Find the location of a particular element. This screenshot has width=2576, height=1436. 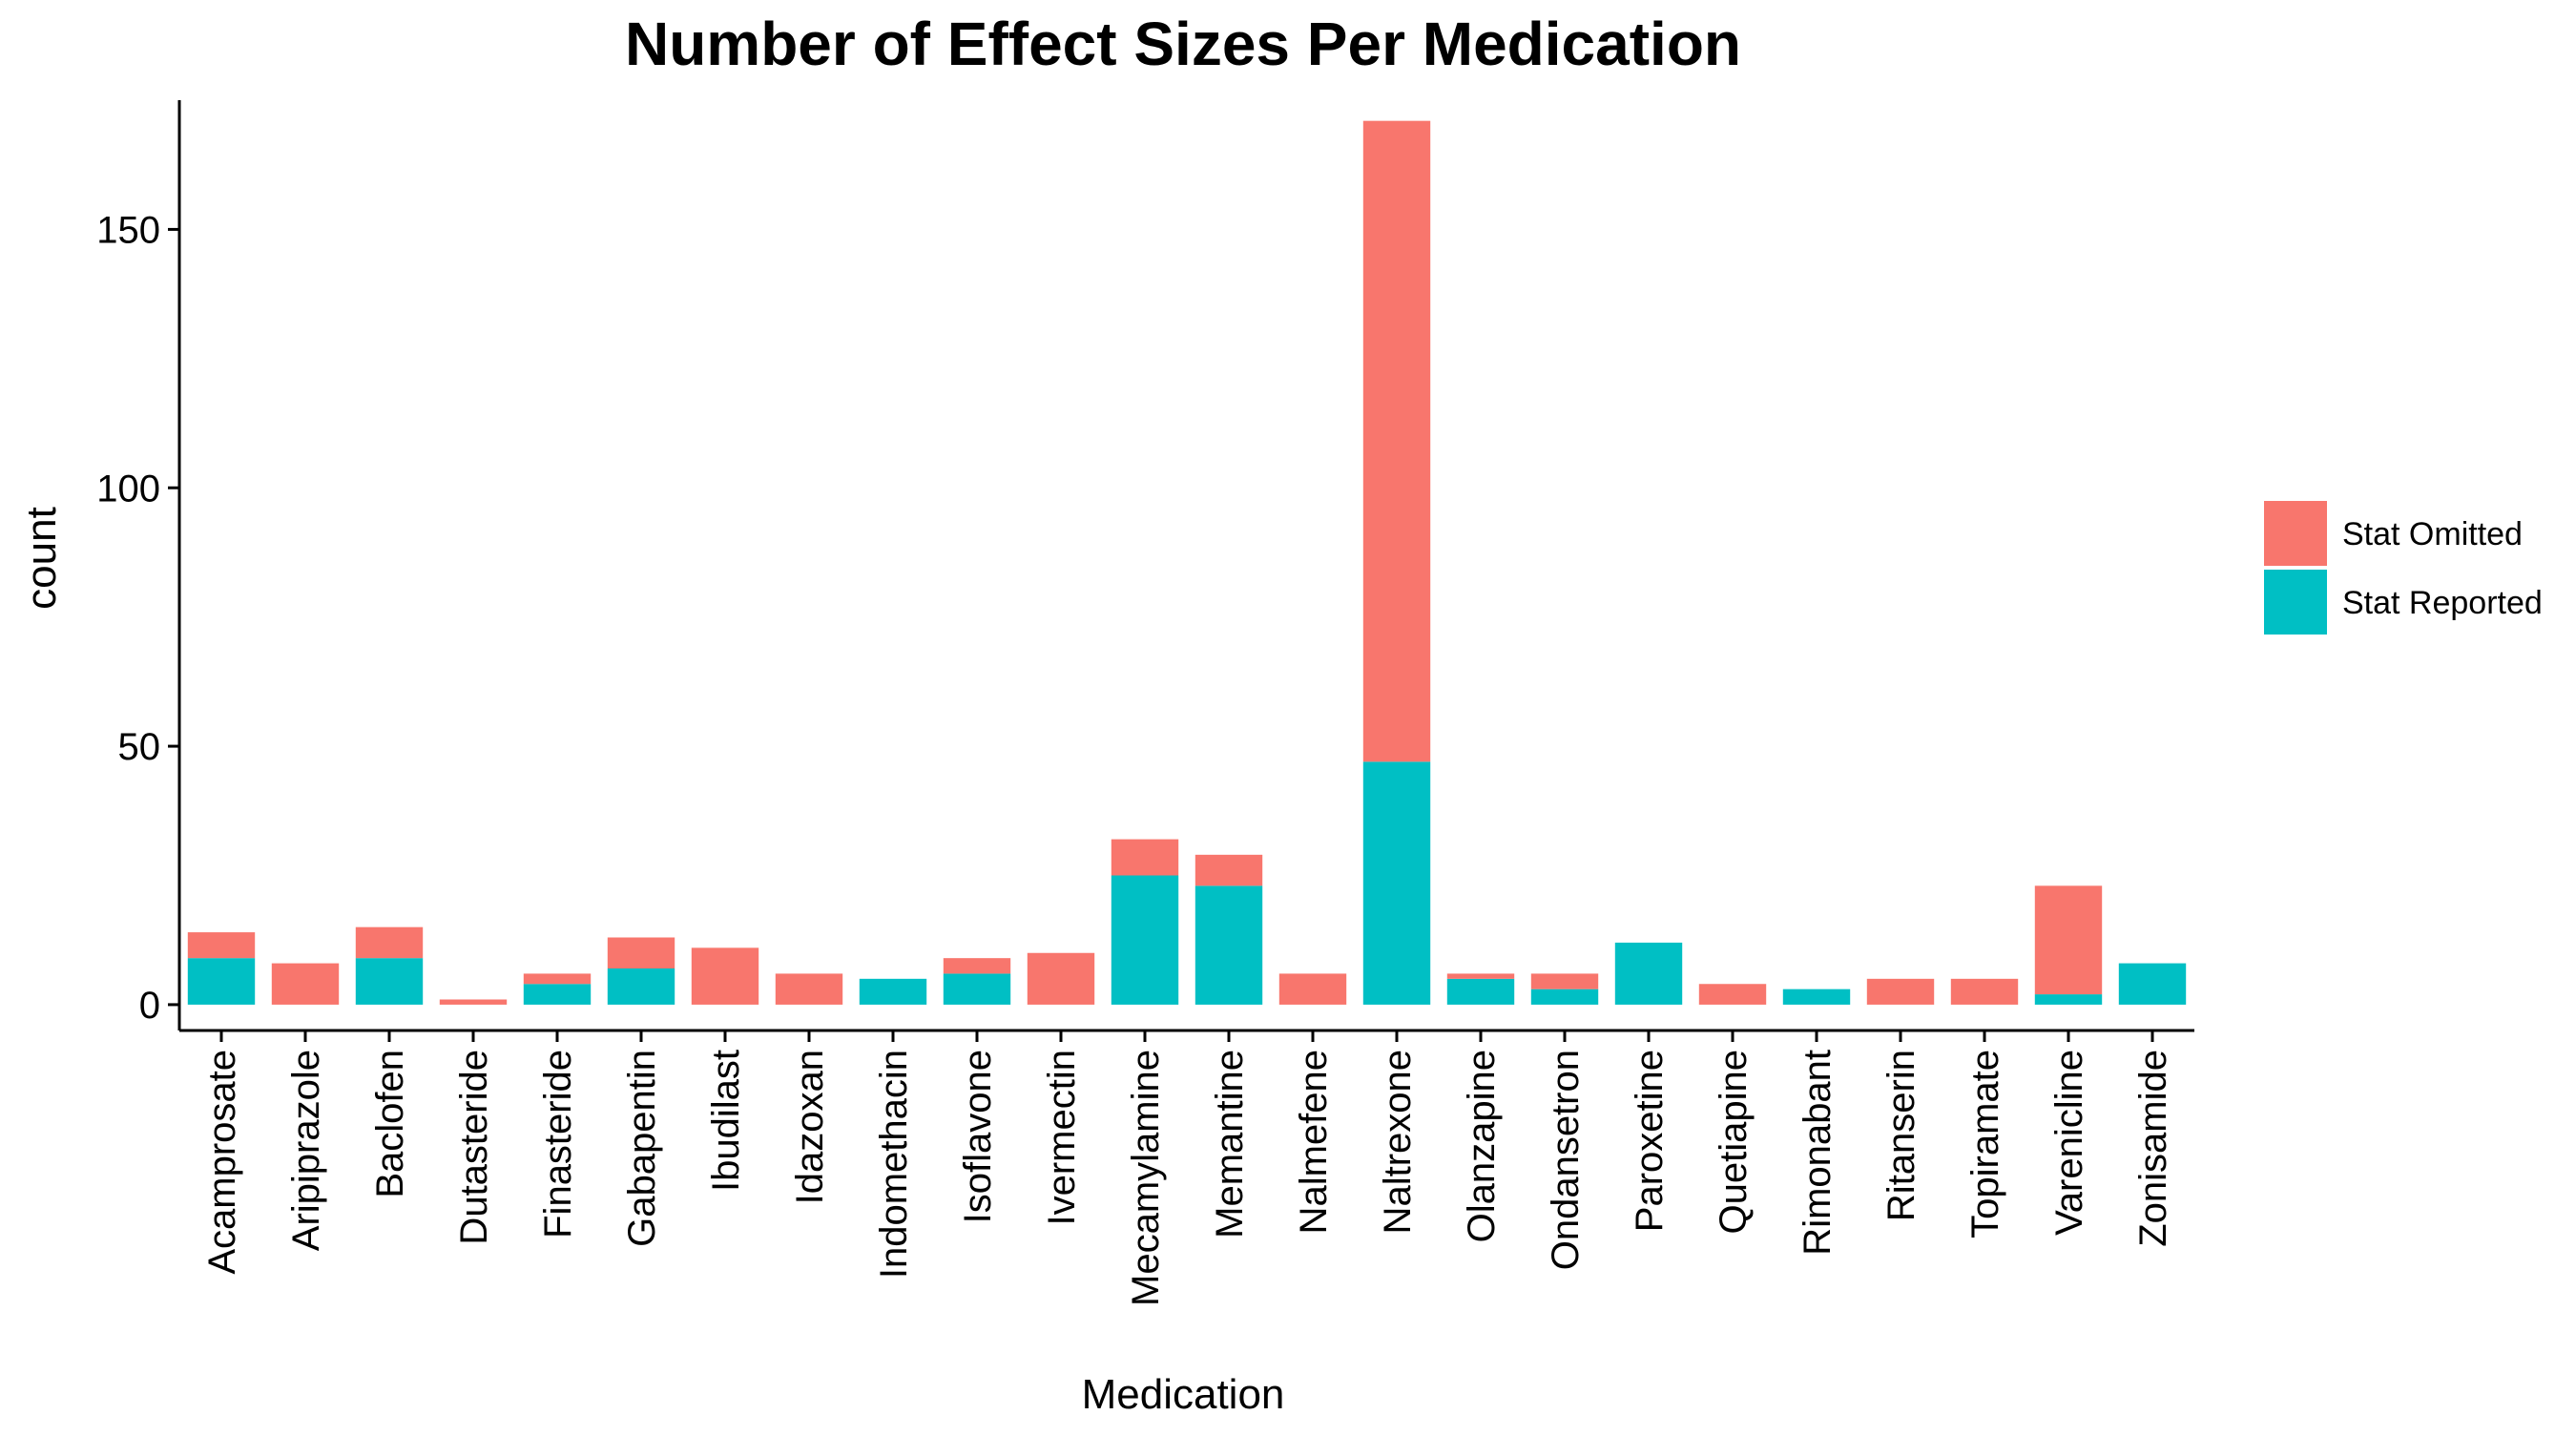

legend-label: Stat Reported is located at coordinates (2442, 603).